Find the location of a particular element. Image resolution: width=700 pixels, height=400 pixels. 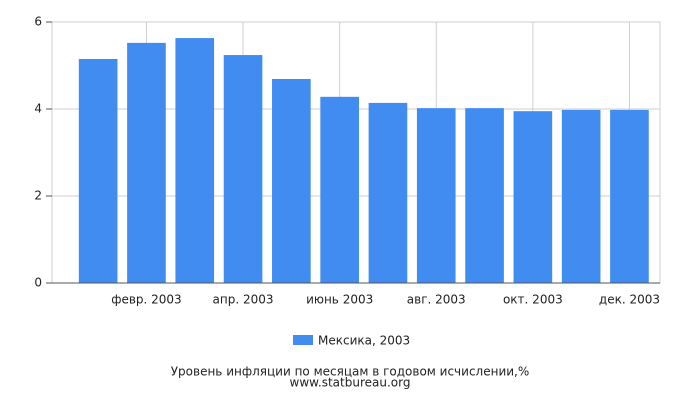

y-tick-label: 2 is located at coordinates (38, 196).